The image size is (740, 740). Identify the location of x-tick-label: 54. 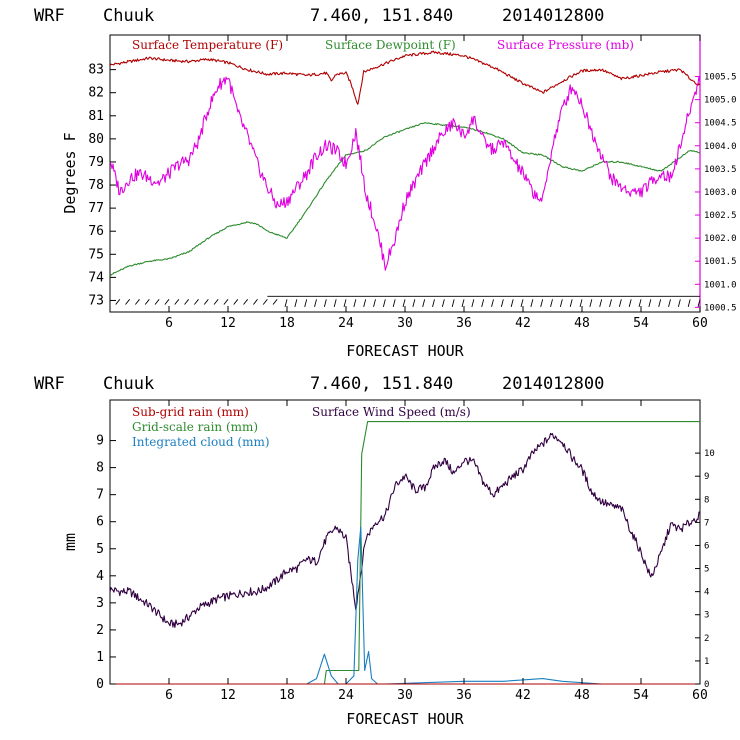
(641, 323).